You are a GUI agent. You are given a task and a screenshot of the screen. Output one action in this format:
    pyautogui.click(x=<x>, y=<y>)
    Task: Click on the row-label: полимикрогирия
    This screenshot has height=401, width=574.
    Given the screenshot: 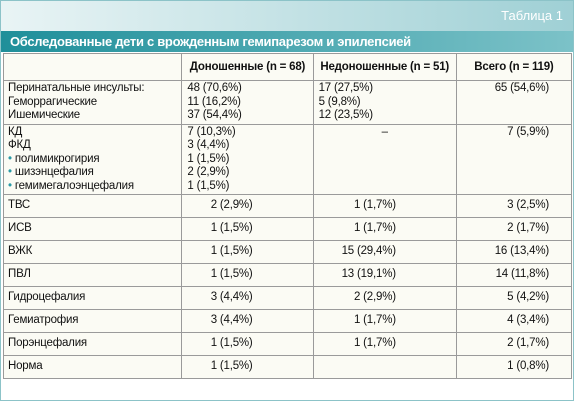 What is the action you would take?
    pyautogui.click(x=92, y=160)
    